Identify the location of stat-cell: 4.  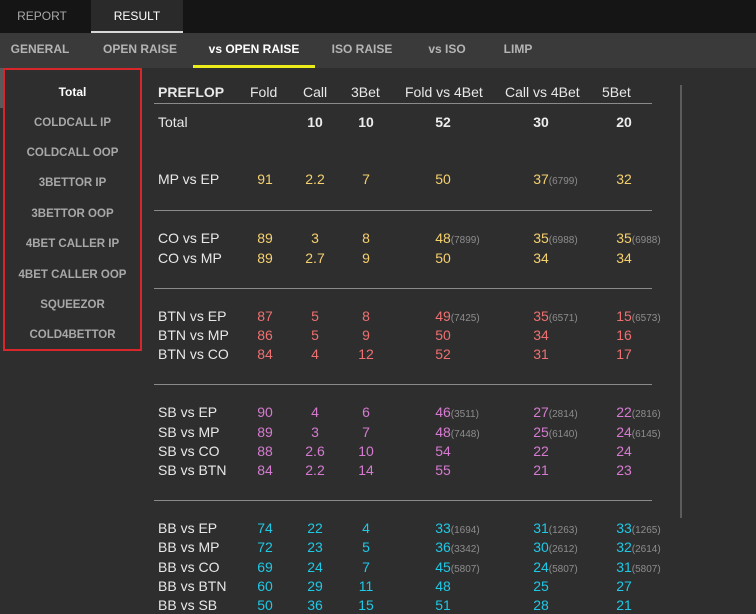
(315, 354).